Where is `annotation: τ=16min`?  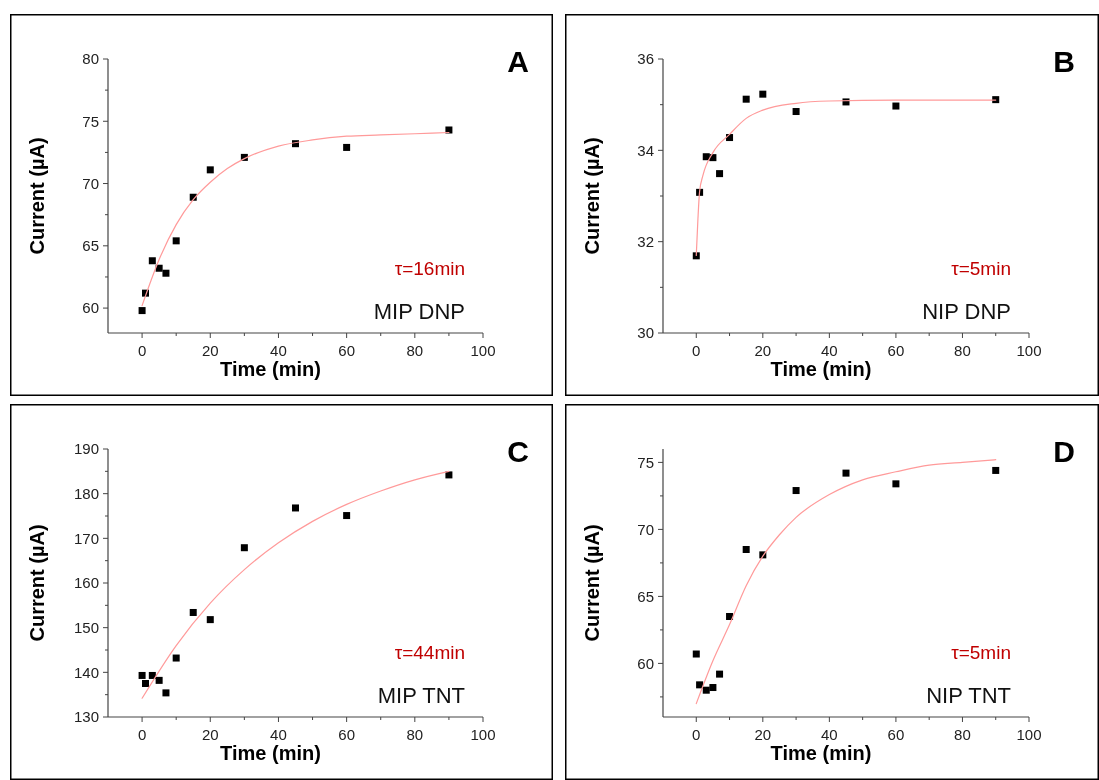
annotation: τ=16min is located at coordinates (429, 268).